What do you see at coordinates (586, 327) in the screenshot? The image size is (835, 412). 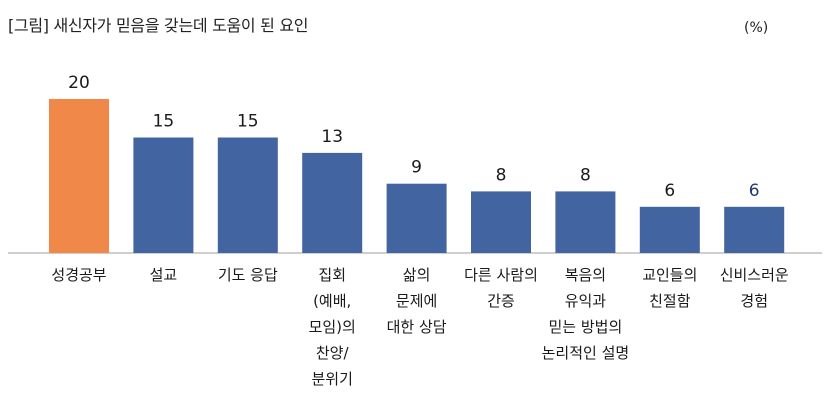 I see `category-label-line: 믿는 방법의` at bounding box center [586, 327].